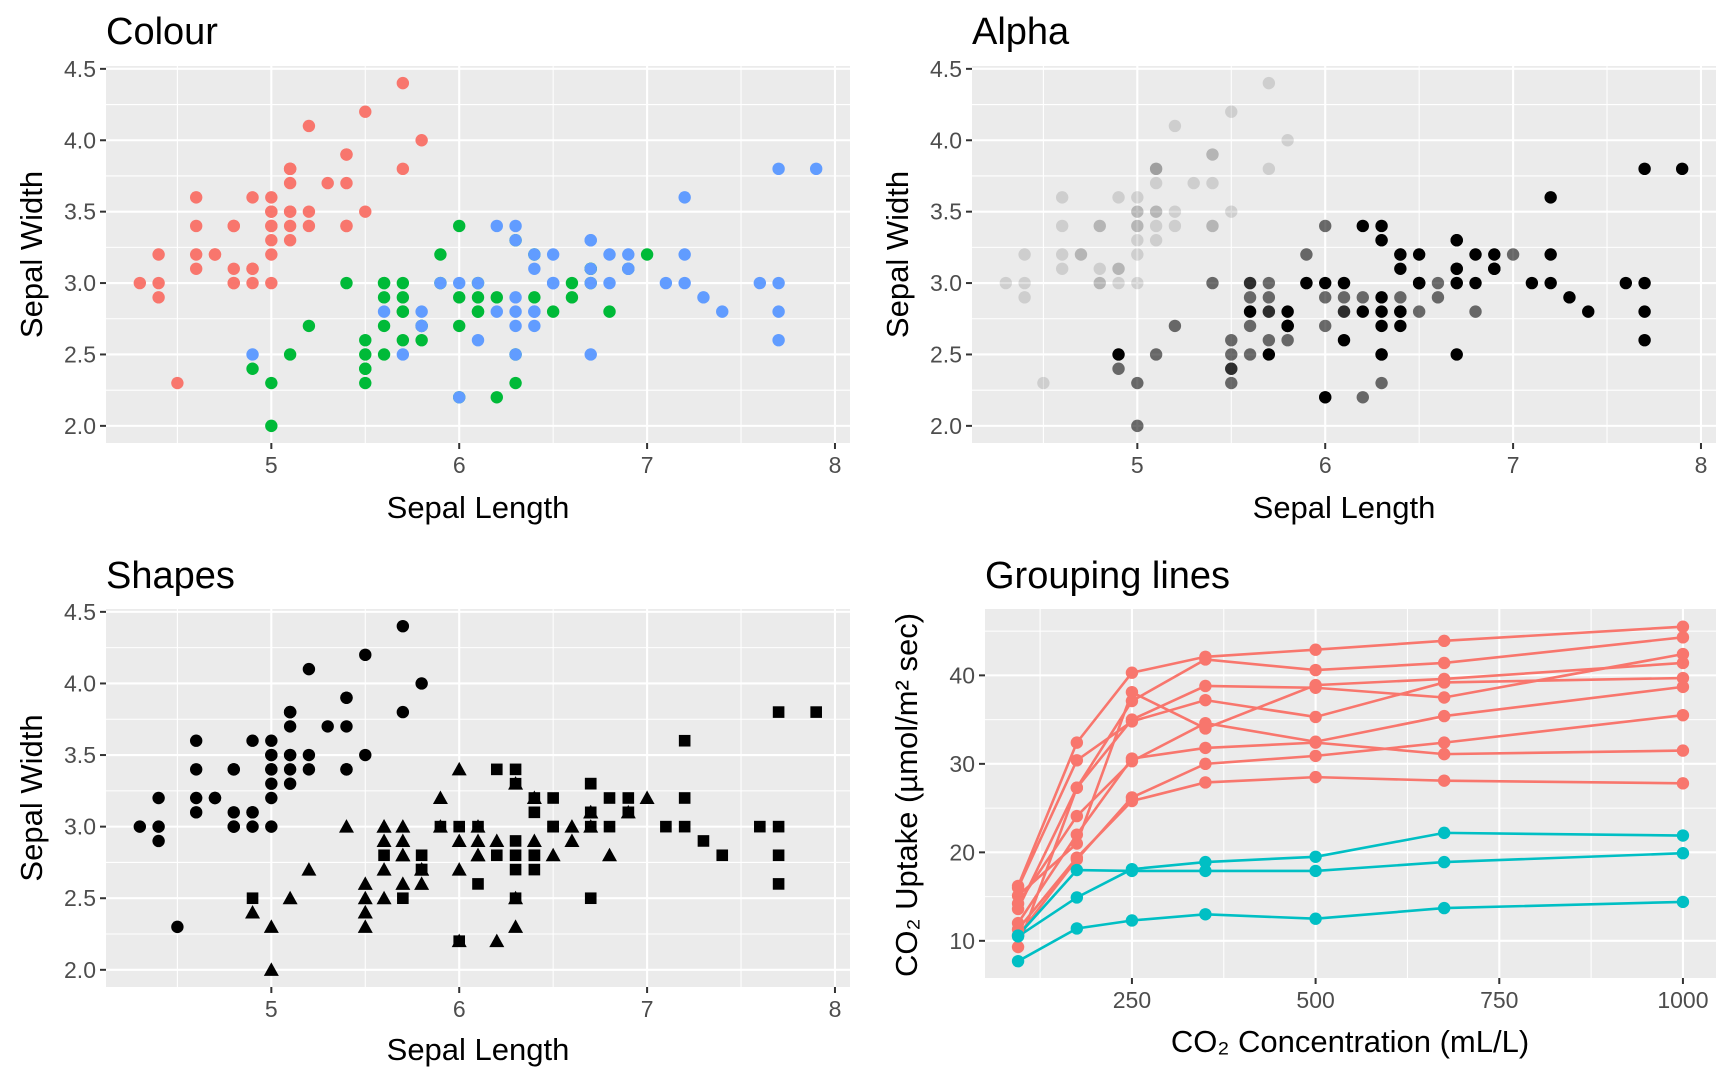 This screenshot has width=1728, height=1080. I want to click on shapes-x-tick-label: 8, so click(835, 1009).